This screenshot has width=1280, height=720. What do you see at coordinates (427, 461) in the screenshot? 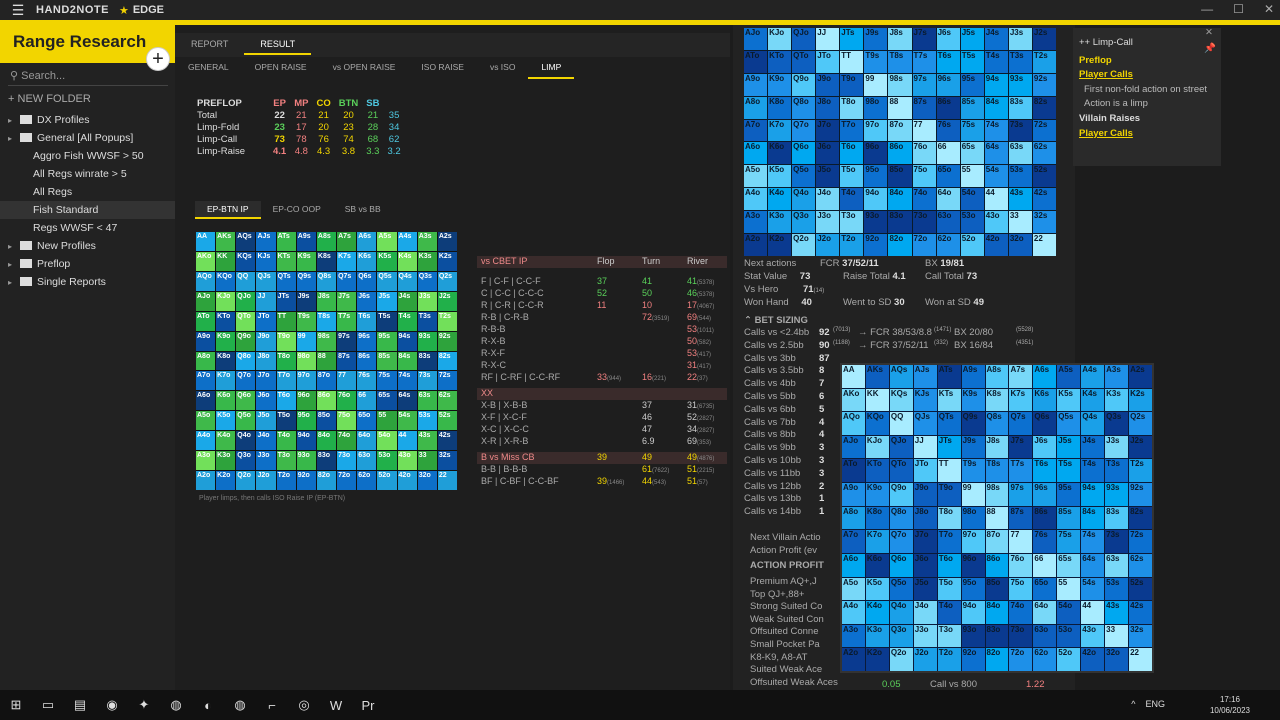
I see `hand-cell: 33` at bounding box center [427, 461].